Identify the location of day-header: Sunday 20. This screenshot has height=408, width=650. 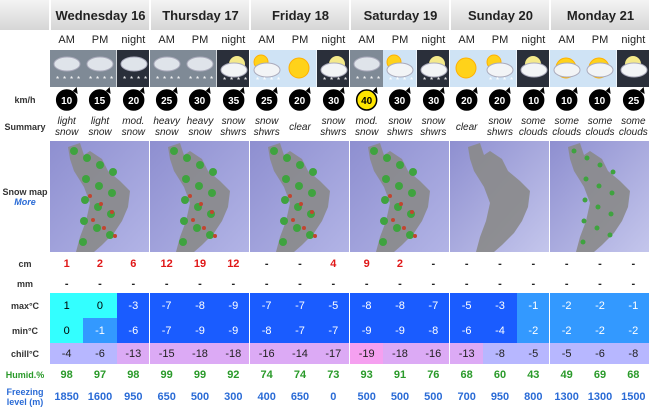
(500, 15).